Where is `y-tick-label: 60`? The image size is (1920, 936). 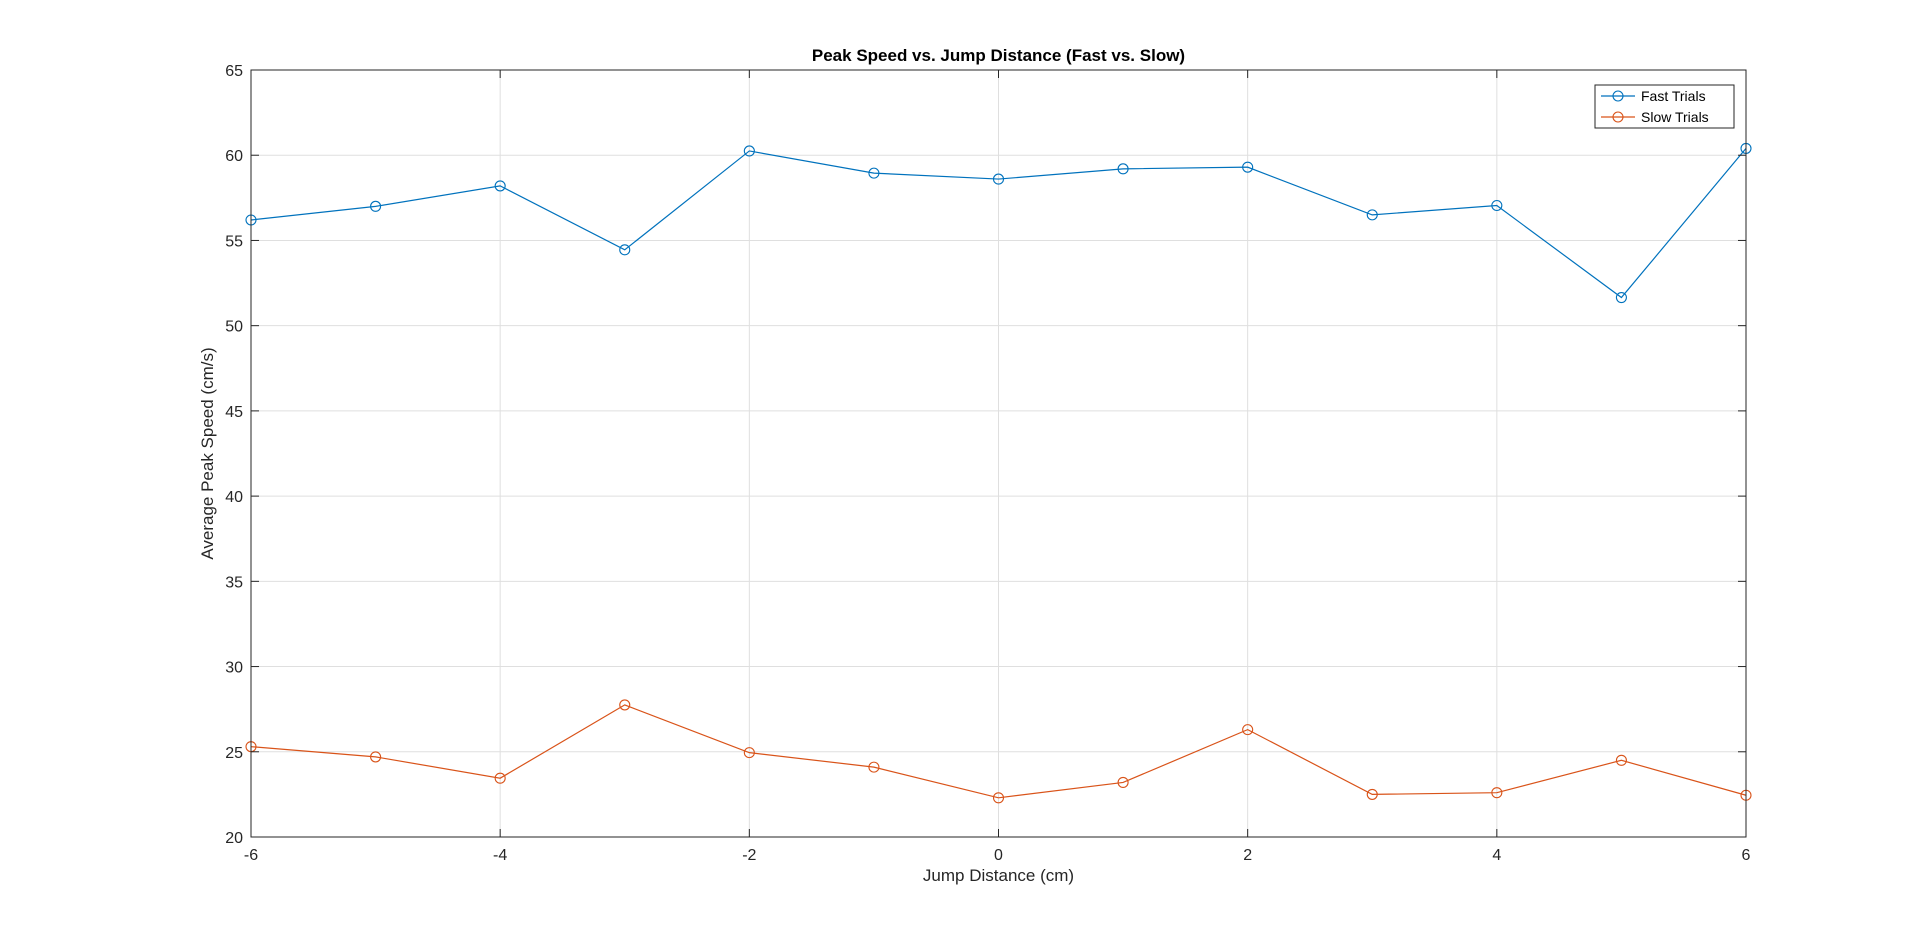
y-tick-label: 60 is located at coordinates (234, 156).